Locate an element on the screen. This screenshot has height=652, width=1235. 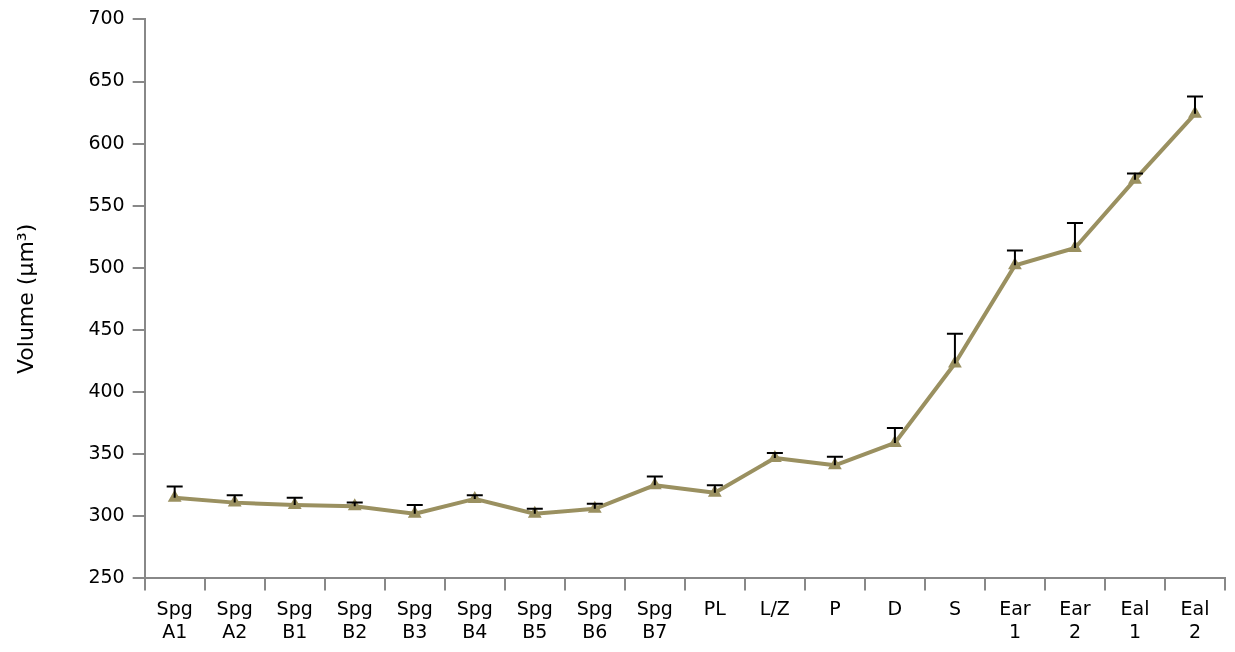
x-tick-label: Ear 1 is located at coordinates (1015, 619).